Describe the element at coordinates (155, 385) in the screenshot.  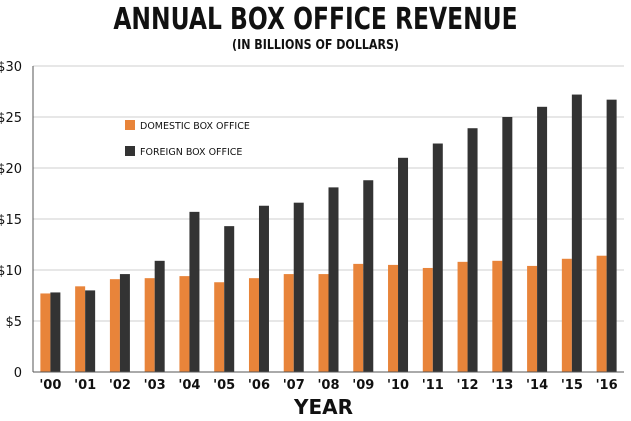
I see `x-tick-label: '03` at that location.